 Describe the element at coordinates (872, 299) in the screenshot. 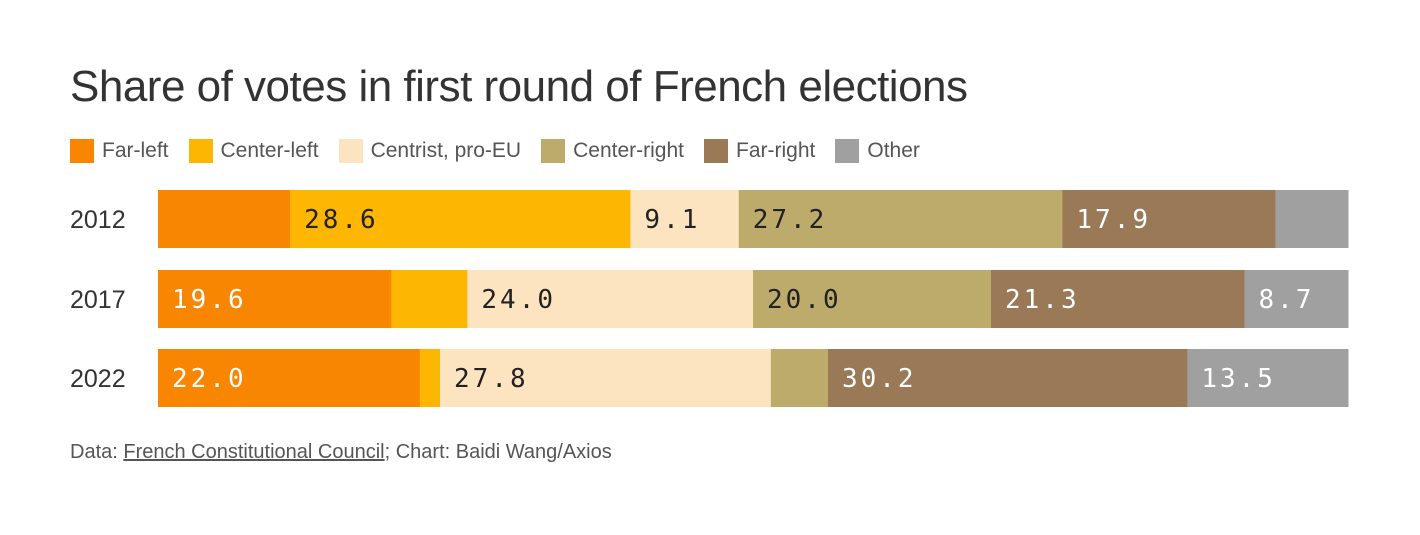

I see `bar-segment-2017-center-right` at that location.